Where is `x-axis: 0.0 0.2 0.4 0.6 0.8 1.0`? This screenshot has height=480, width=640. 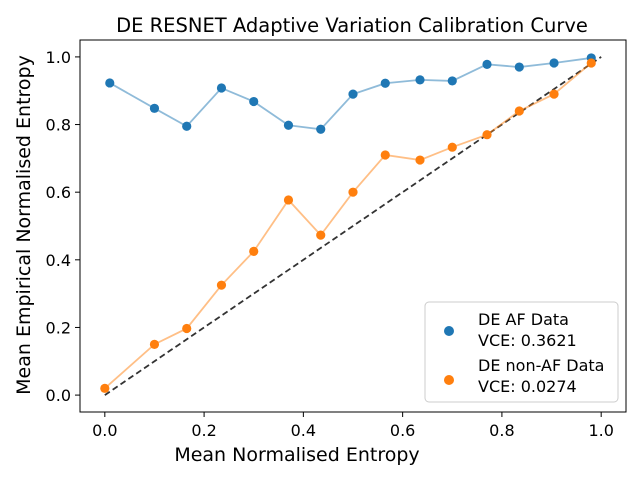 x-axis: 0.0 0.2 0.4 0.6 0.8 1.0 is located at coordinates (353, 426).